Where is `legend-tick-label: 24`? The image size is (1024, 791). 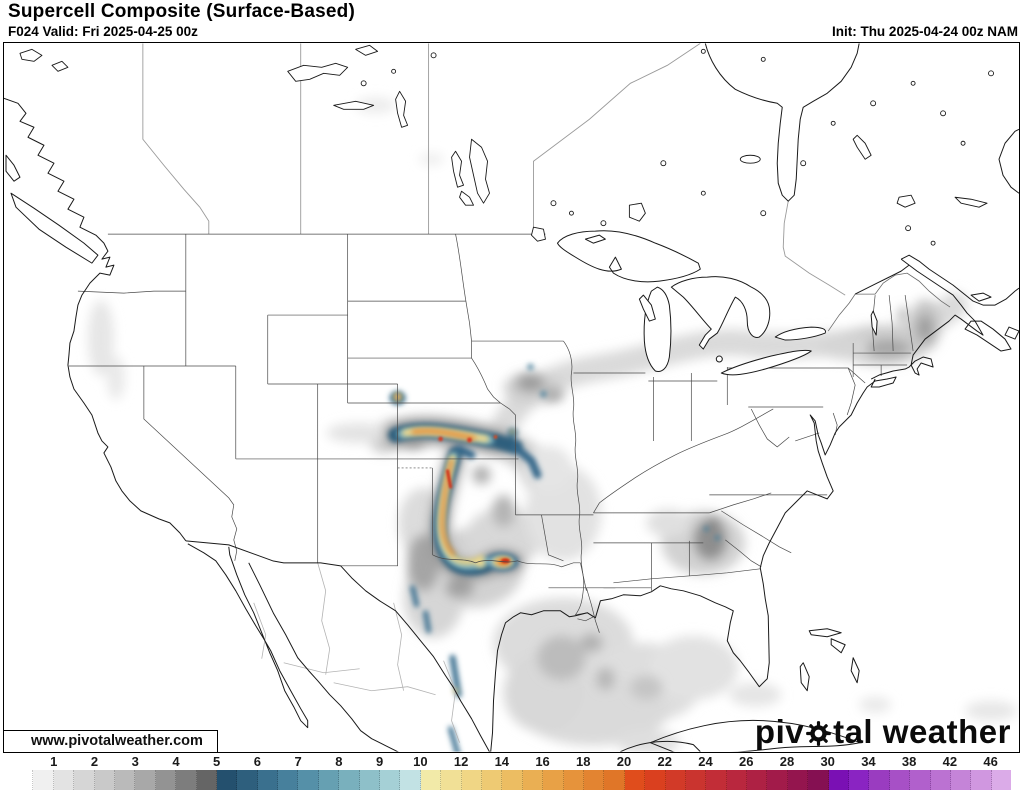
legend-tick-label: 24 is located at coordinates (705, 761).